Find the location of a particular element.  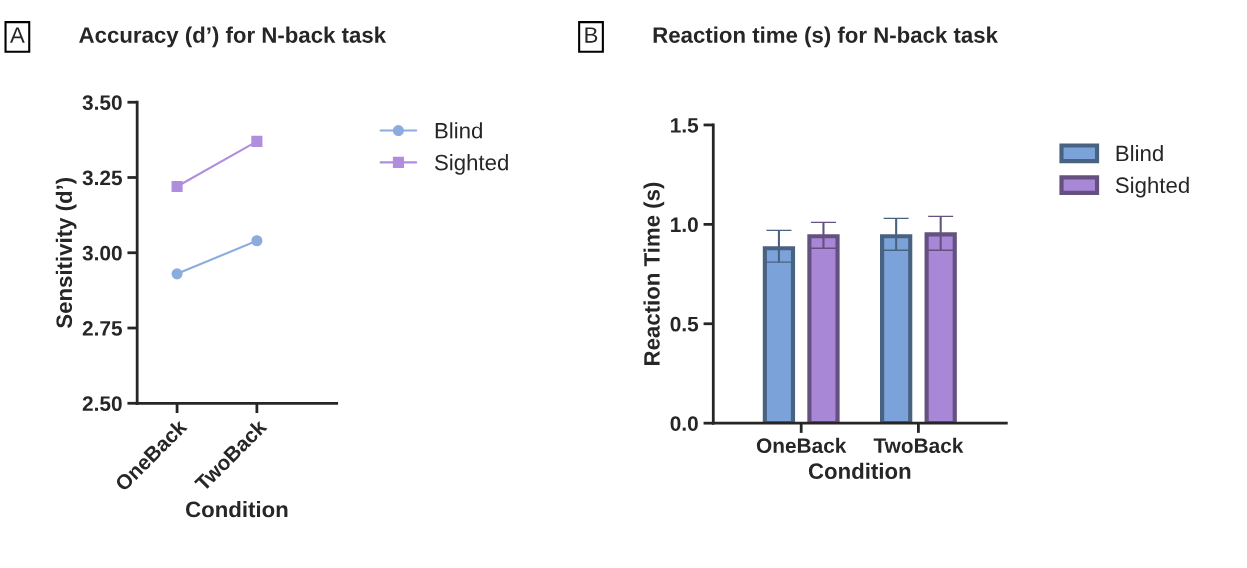

y-tick-label: 3.25 is located at coordinates (102, 178).